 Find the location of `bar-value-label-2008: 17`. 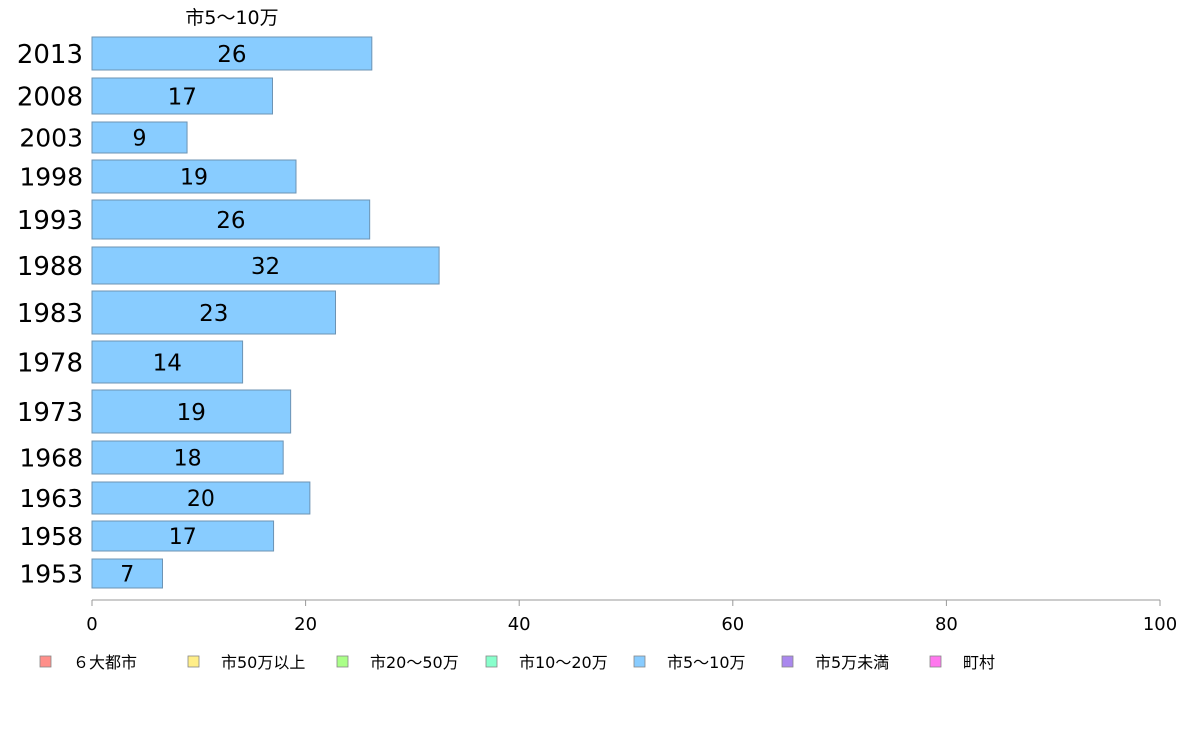

bar-value-label-2008: 17 is located at coordinates (182, 97).